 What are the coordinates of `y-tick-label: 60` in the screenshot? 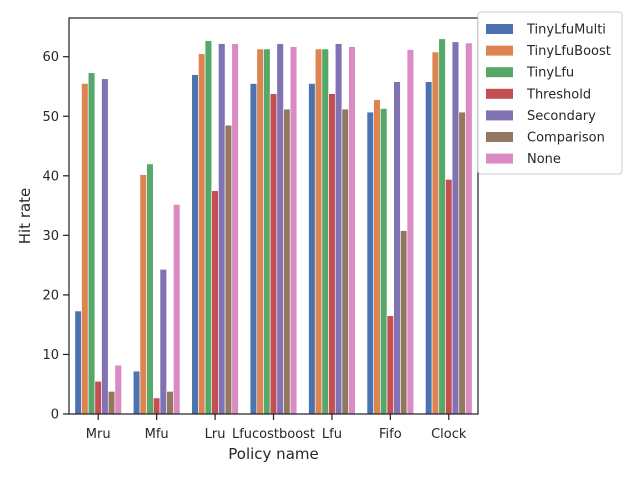 It's located at (50, 57).